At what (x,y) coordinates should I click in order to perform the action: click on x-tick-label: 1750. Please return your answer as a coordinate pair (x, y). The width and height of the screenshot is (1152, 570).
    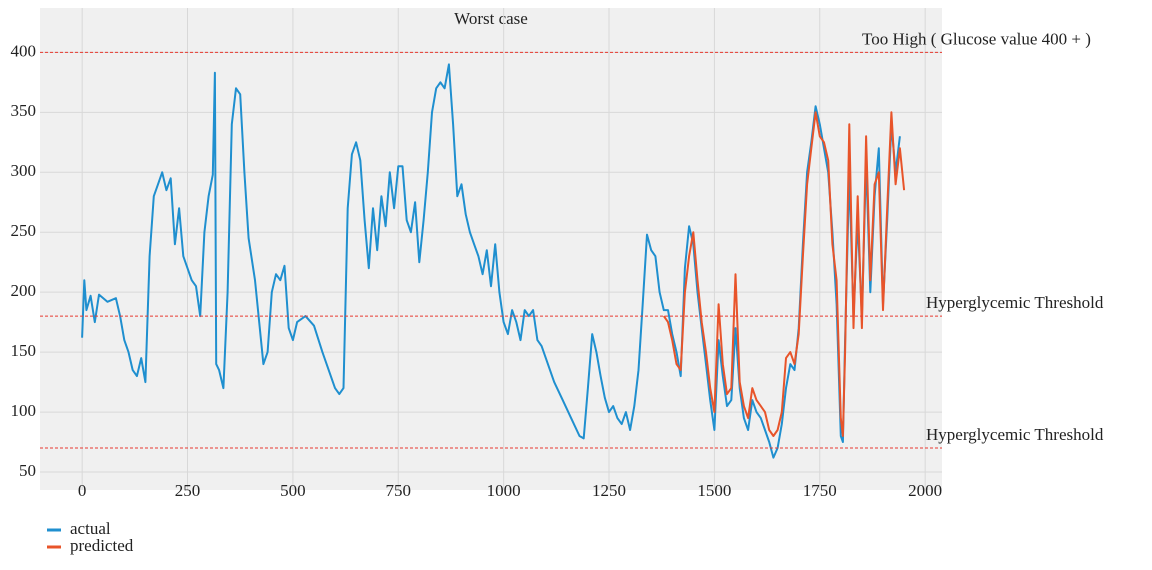
    Looking at the image, I should click on (820, 490).